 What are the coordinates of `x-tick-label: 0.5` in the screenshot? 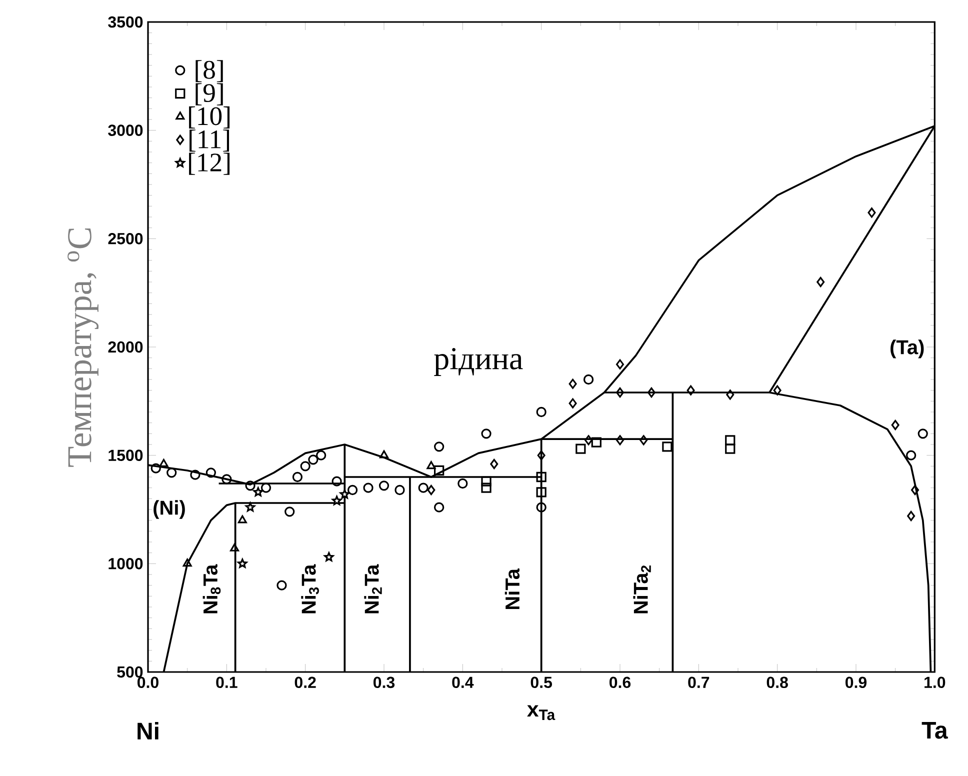 It's located at (541, 682).